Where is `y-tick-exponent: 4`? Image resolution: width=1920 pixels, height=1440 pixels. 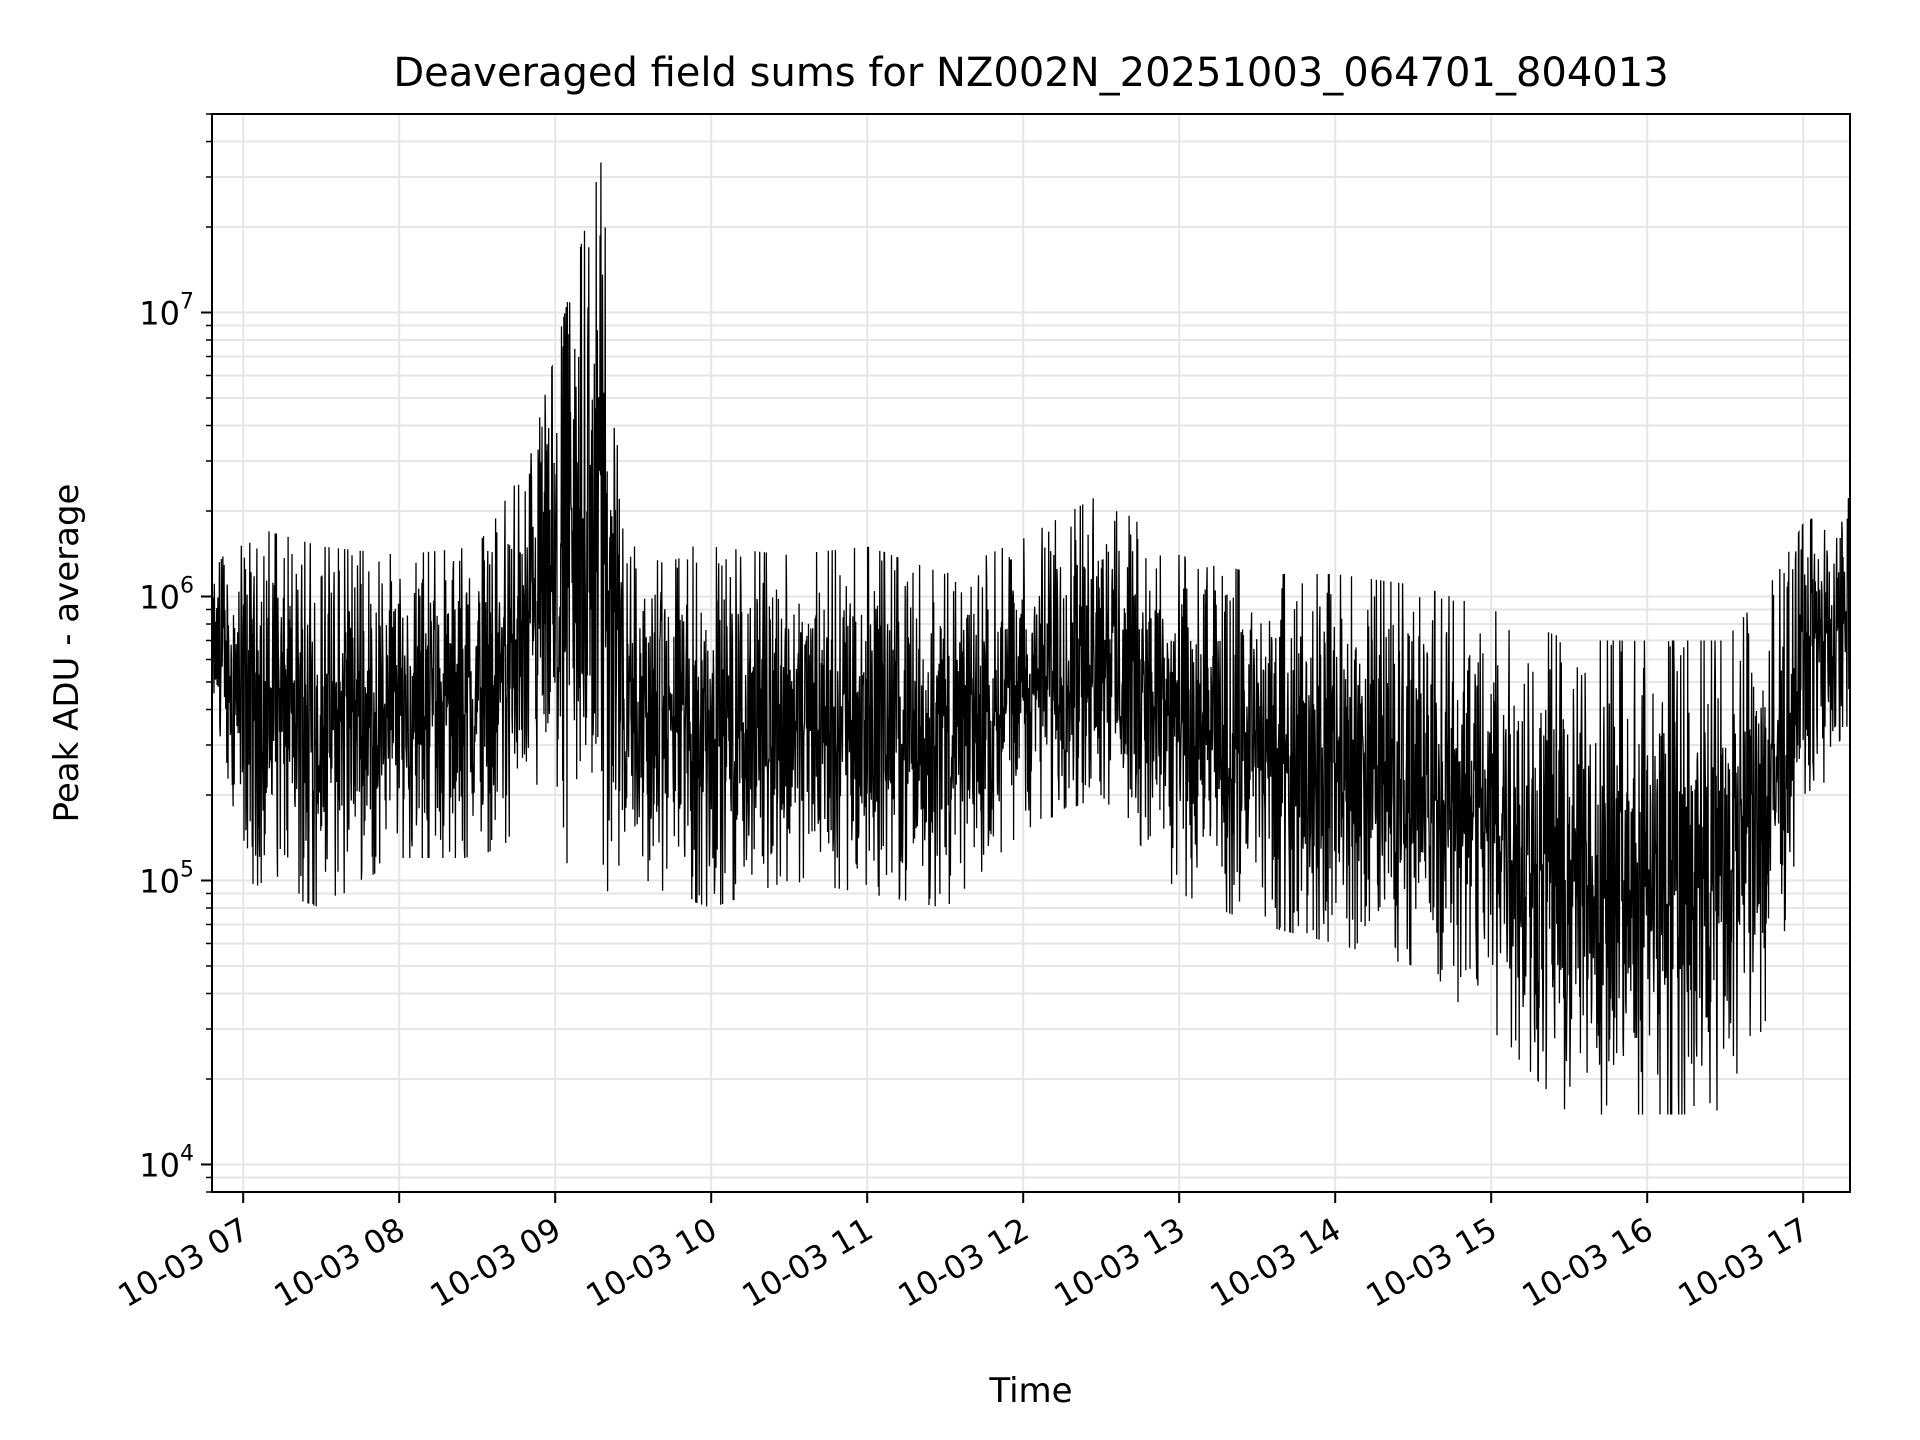
y-tick-exponent: 4 is located at coordinates (187, 1153).